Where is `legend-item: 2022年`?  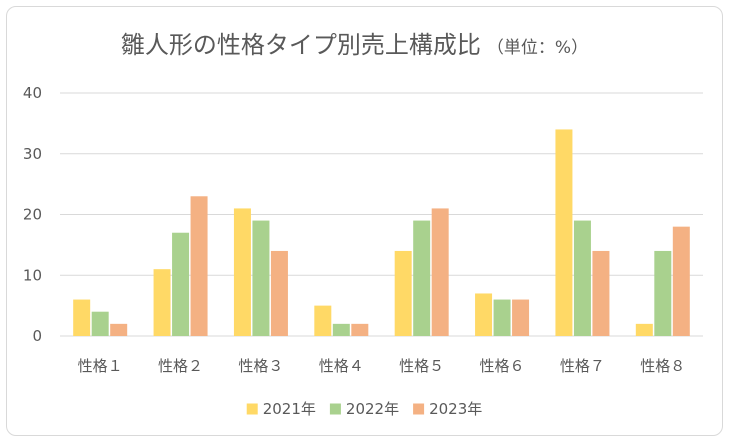
legend-item: 2022年 is located at coordinates (364, 409).